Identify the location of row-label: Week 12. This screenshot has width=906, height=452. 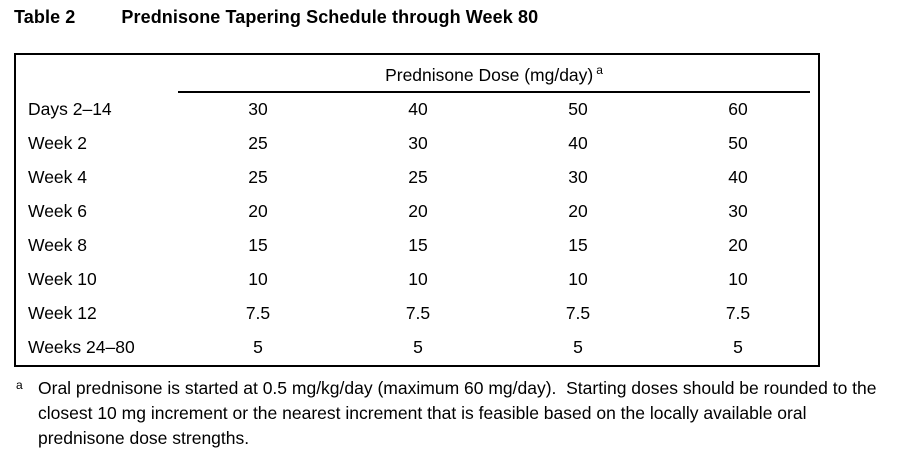
(62, 313).